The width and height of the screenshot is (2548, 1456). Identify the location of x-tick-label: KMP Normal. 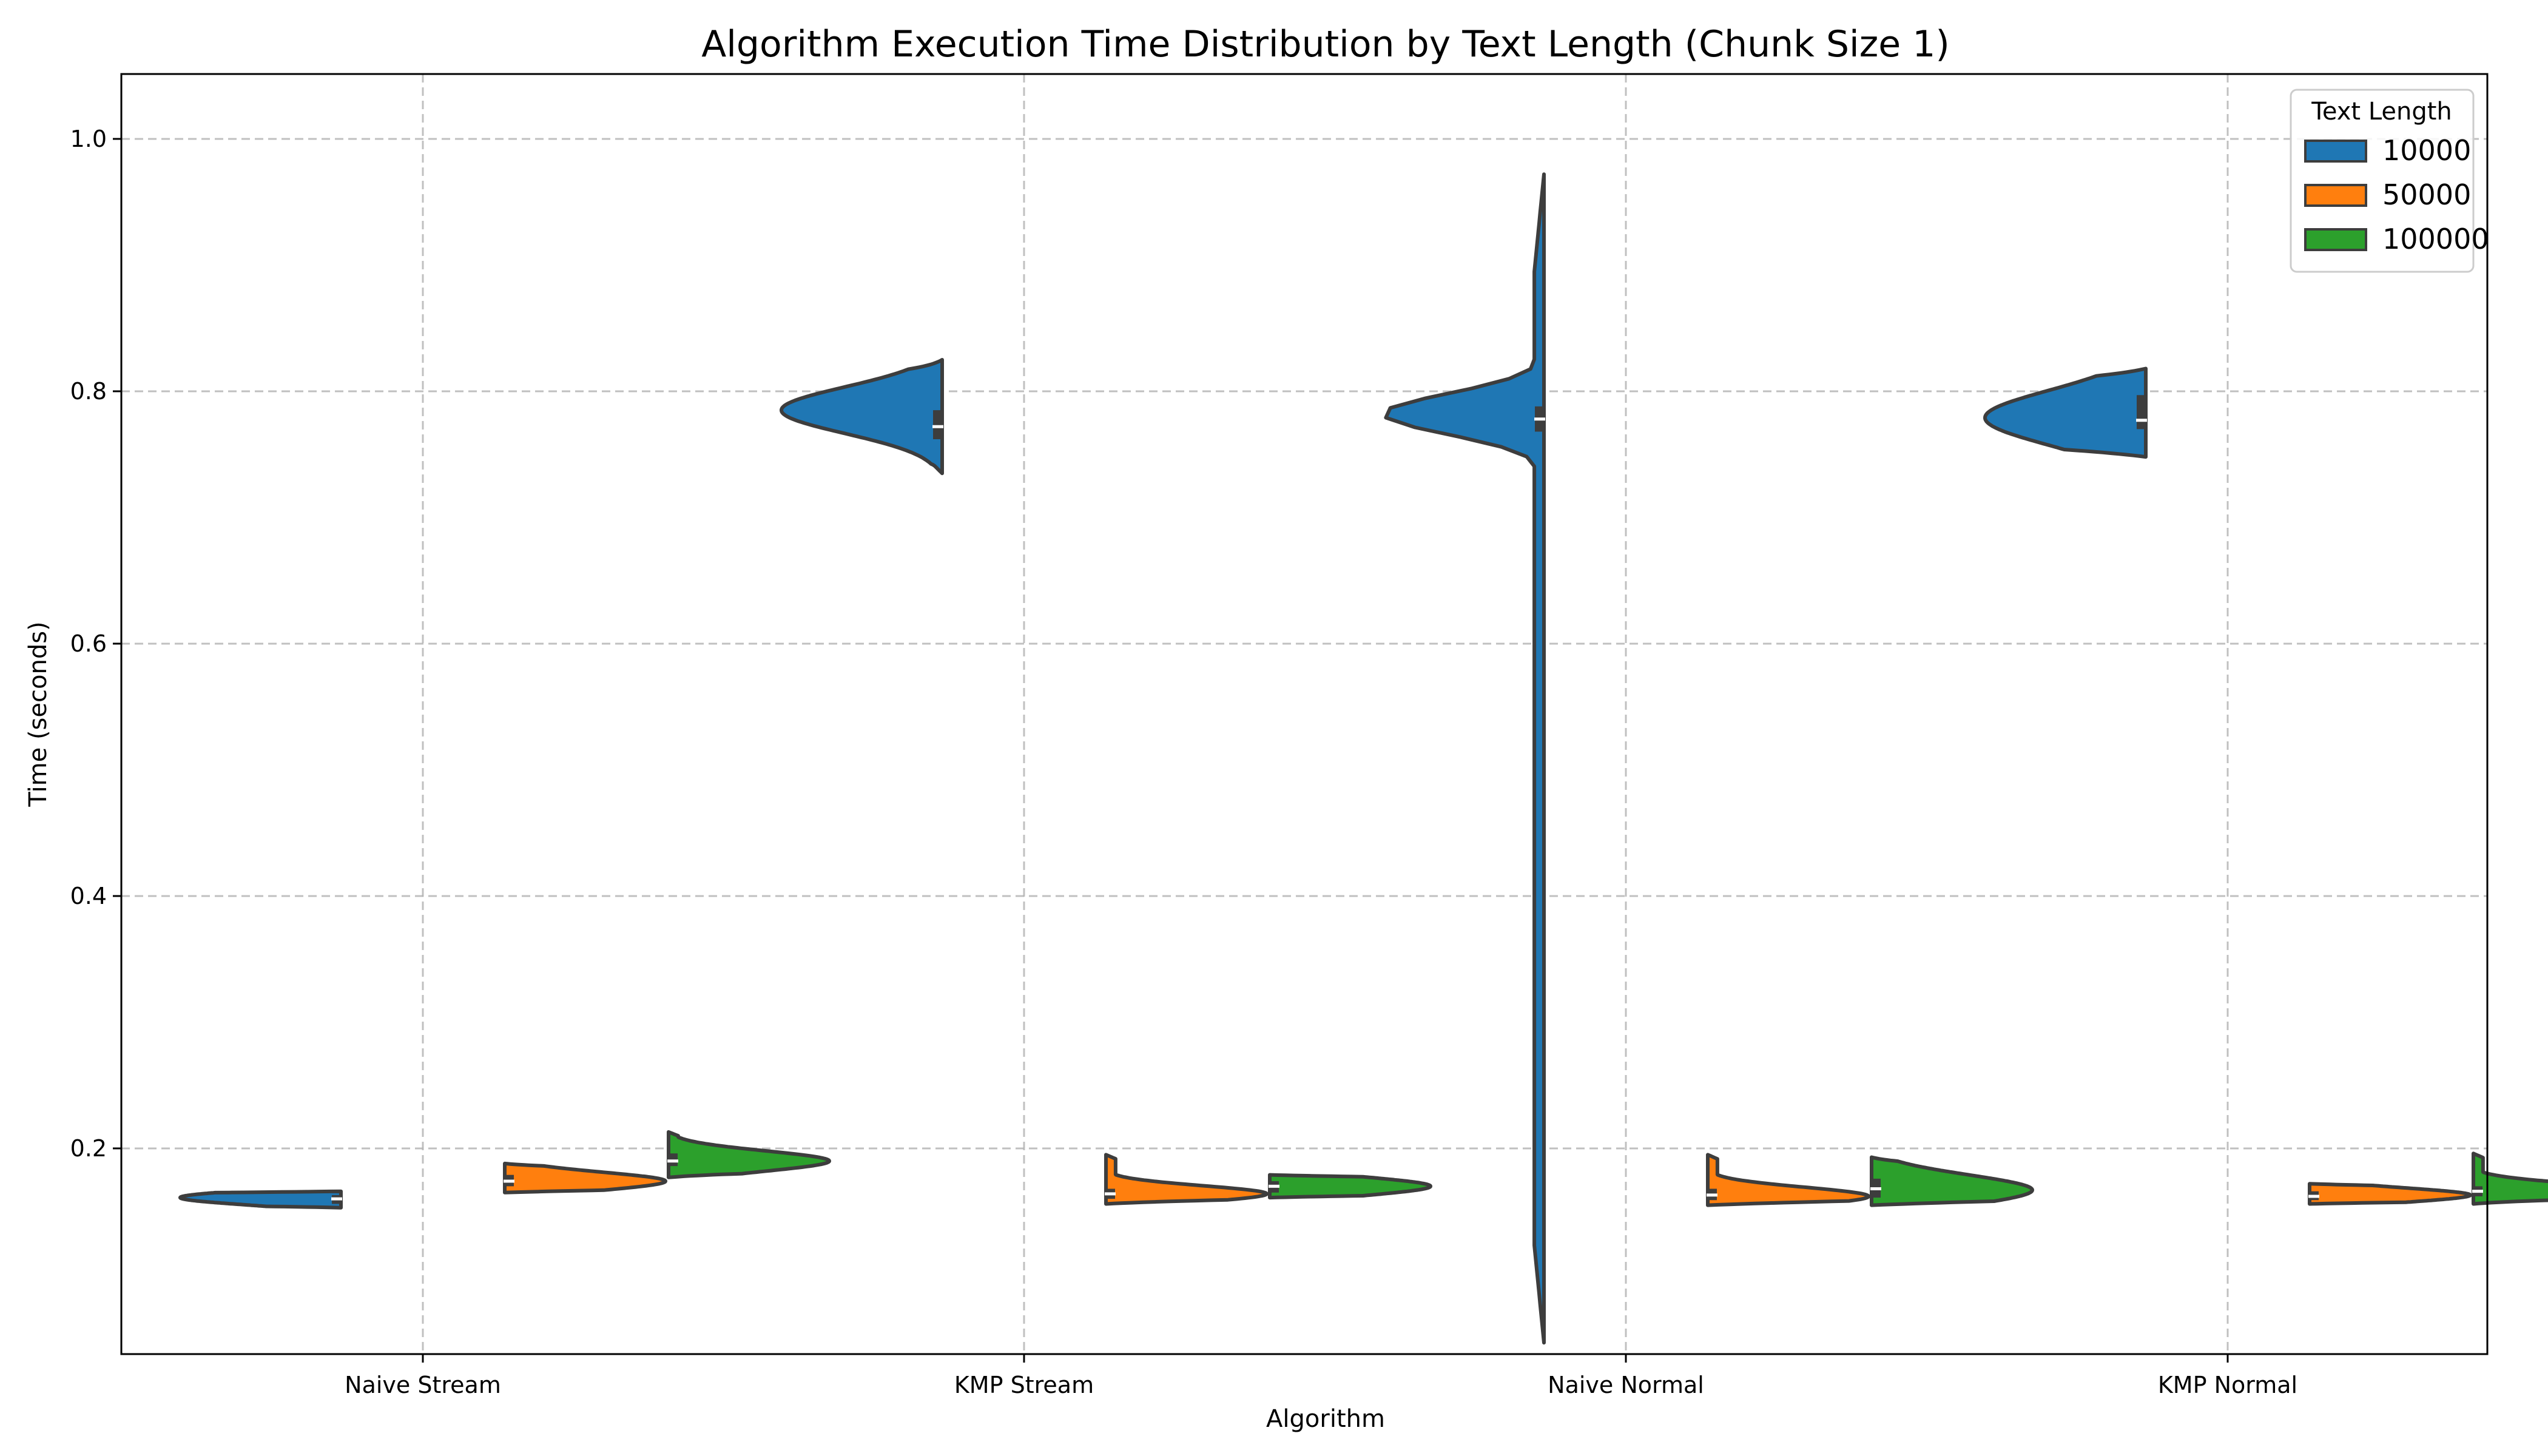
(2227, 1385).